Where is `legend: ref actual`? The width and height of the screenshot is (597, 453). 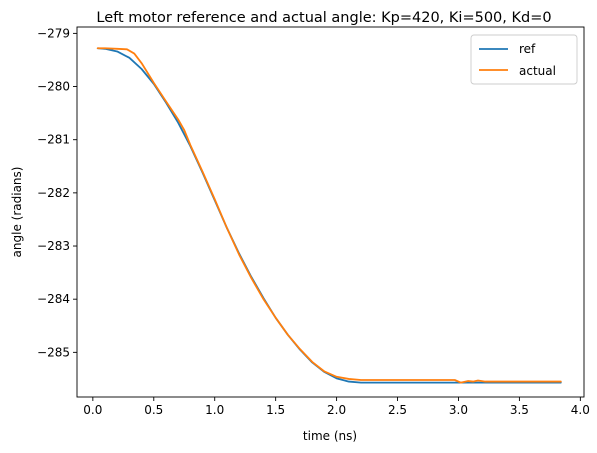
legend: ref actual is located at coordinates (524, 59).